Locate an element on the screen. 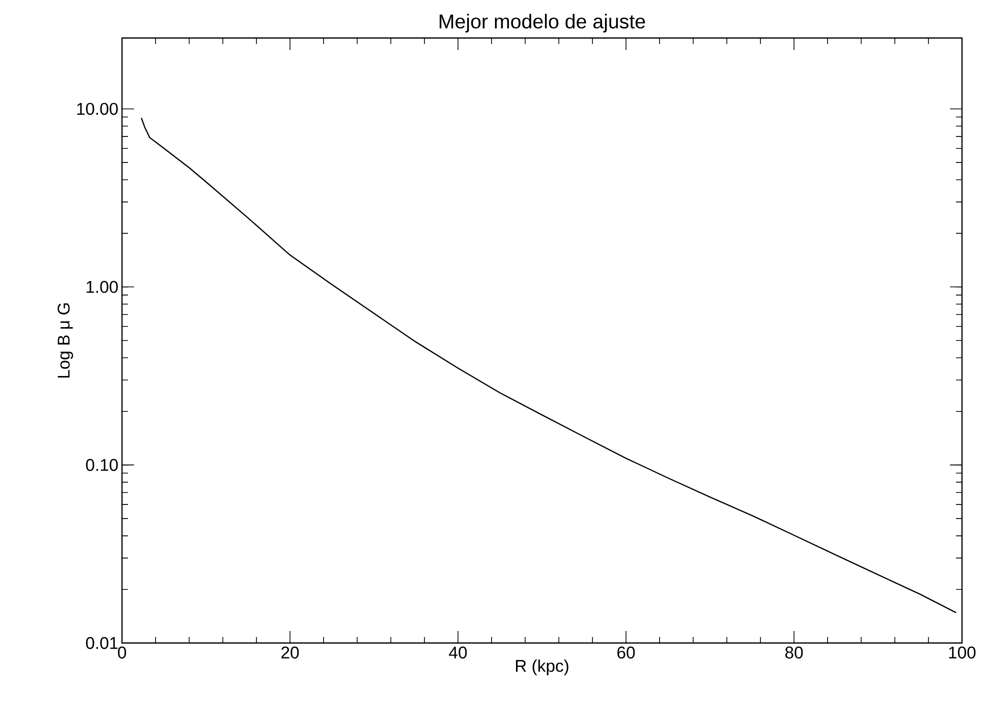 The height and width of the screenshot is (716, 994). x-tick-label: 80 is located at coordinates (794, 652).